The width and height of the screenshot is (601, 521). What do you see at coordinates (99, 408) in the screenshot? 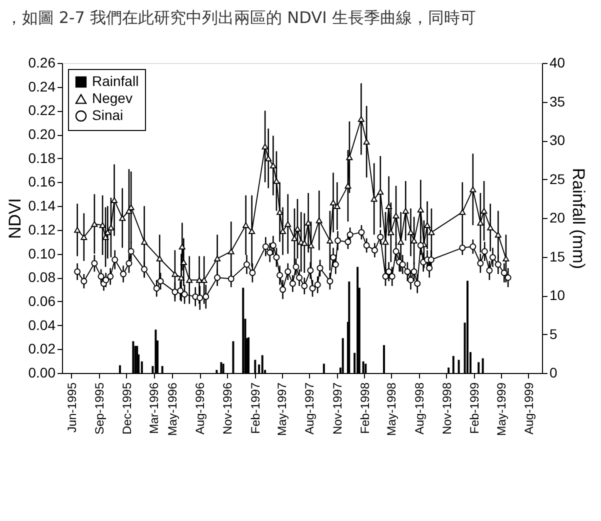
I see `x-tick-label: Sep-1995` at bounding box center [99, 408].